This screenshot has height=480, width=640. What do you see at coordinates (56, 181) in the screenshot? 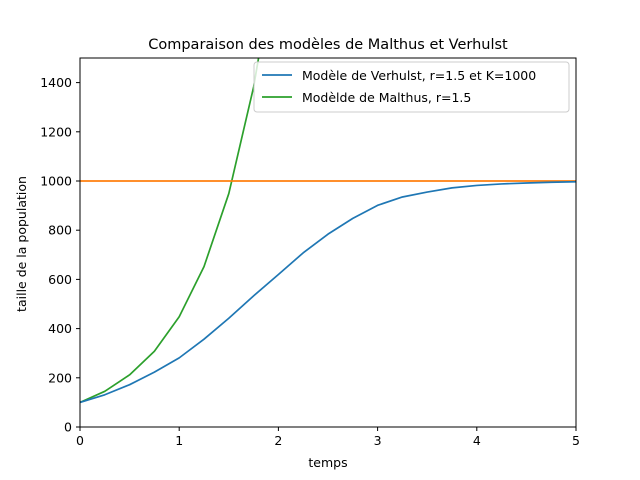
I see `y-tick-label: 1000` at bounding box center [56, 181].